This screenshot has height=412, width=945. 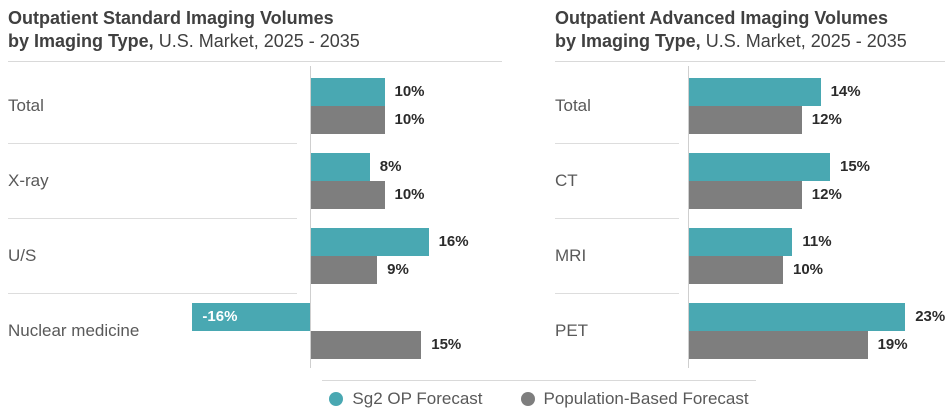 What do you see at coordinates (646, 398) in the screenshot?
I see `legend-label: Population-Based Forecast` at bounding box center [646, 398].